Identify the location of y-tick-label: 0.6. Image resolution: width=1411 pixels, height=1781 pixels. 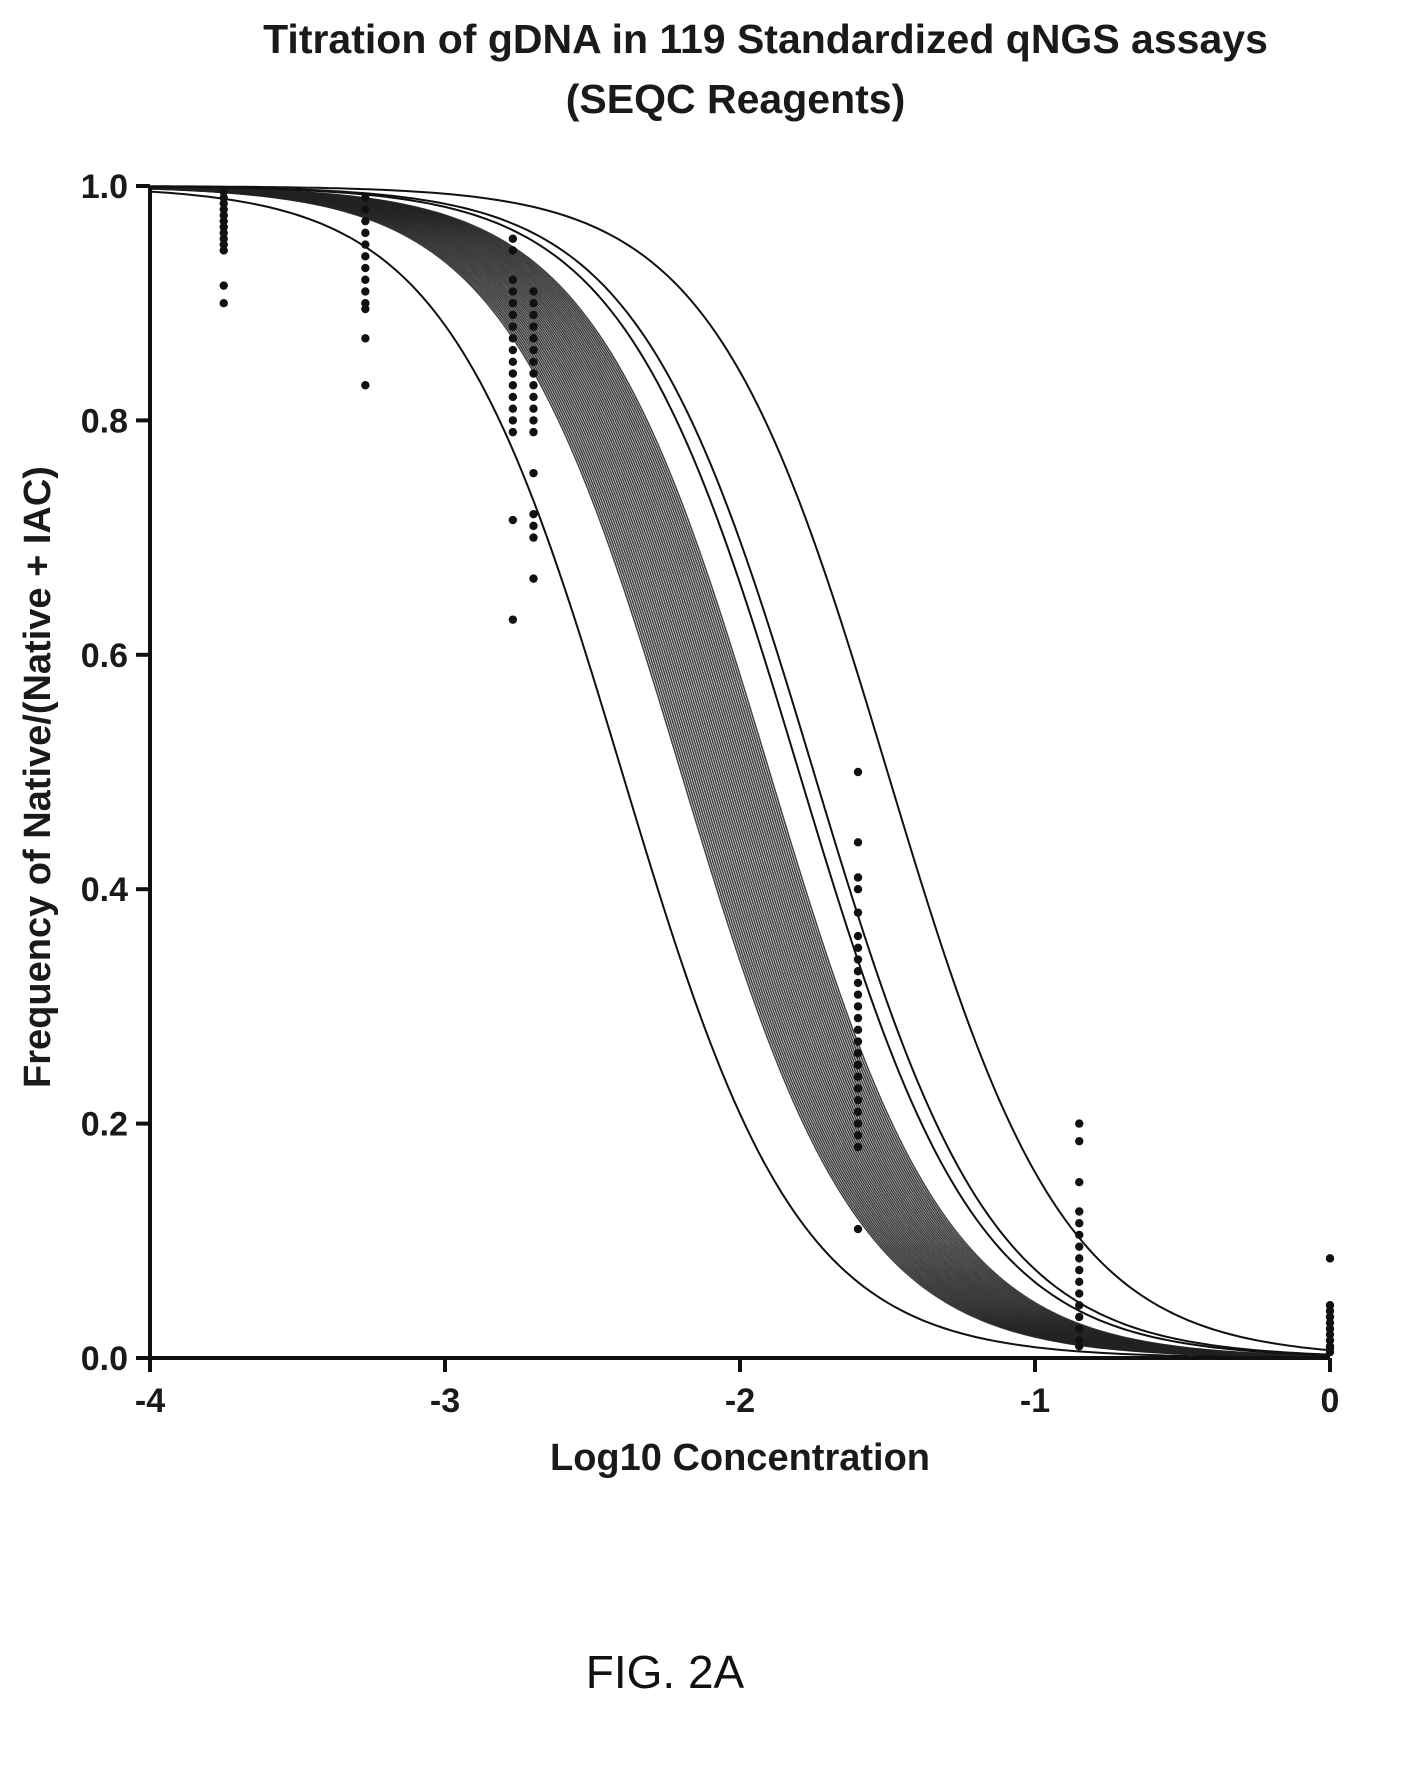
(104, 656).